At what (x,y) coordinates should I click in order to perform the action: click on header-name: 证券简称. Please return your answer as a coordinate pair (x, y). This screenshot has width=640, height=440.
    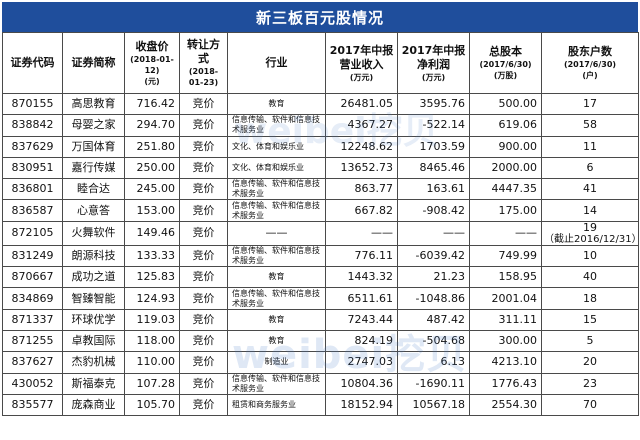
    Looking at the image, I should click on (93, 63).